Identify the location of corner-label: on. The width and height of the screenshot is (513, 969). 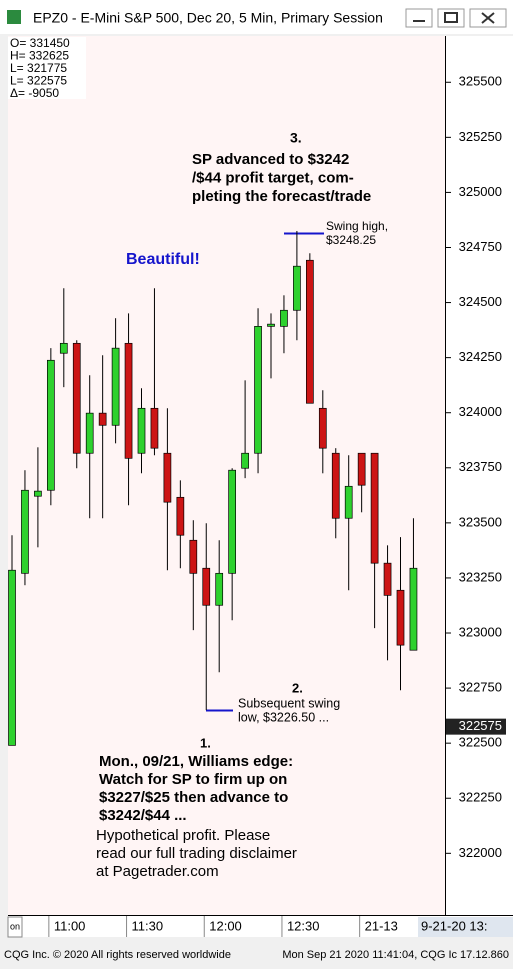
(15, 926).